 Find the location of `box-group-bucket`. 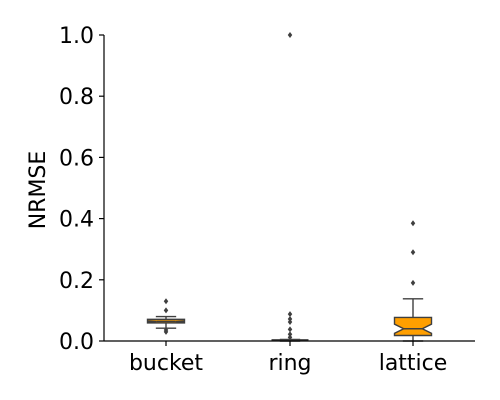

box-group-bucket is located at coordinates (166, 316).